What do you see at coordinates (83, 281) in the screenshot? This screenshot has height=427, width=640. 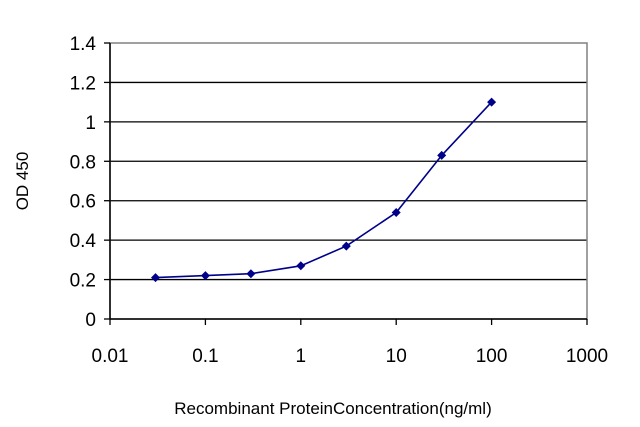 I see `y-tick-label-1: 0.2` at bounding box center [83, 281].